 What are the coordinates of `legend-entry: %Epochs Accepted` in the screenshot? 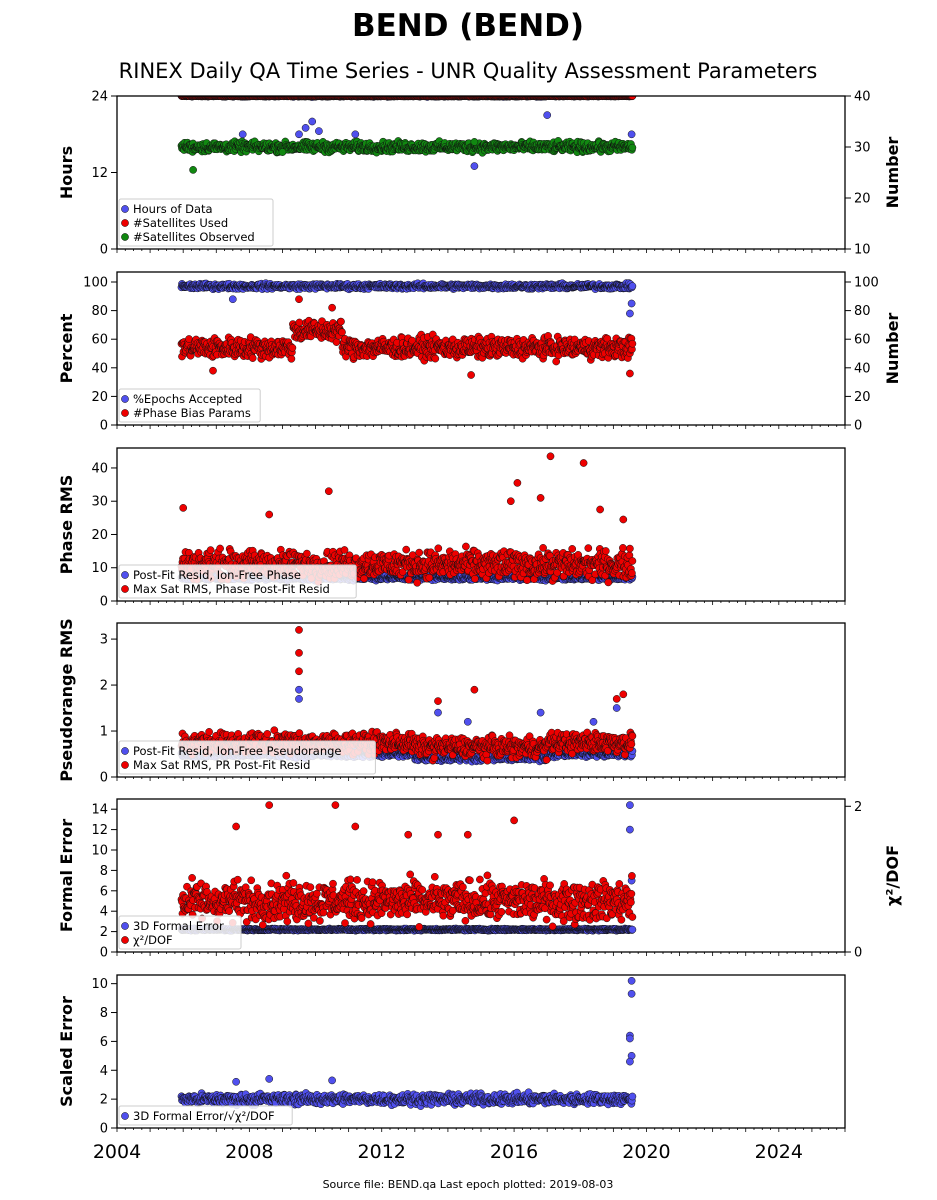 It's located at (187, 399).